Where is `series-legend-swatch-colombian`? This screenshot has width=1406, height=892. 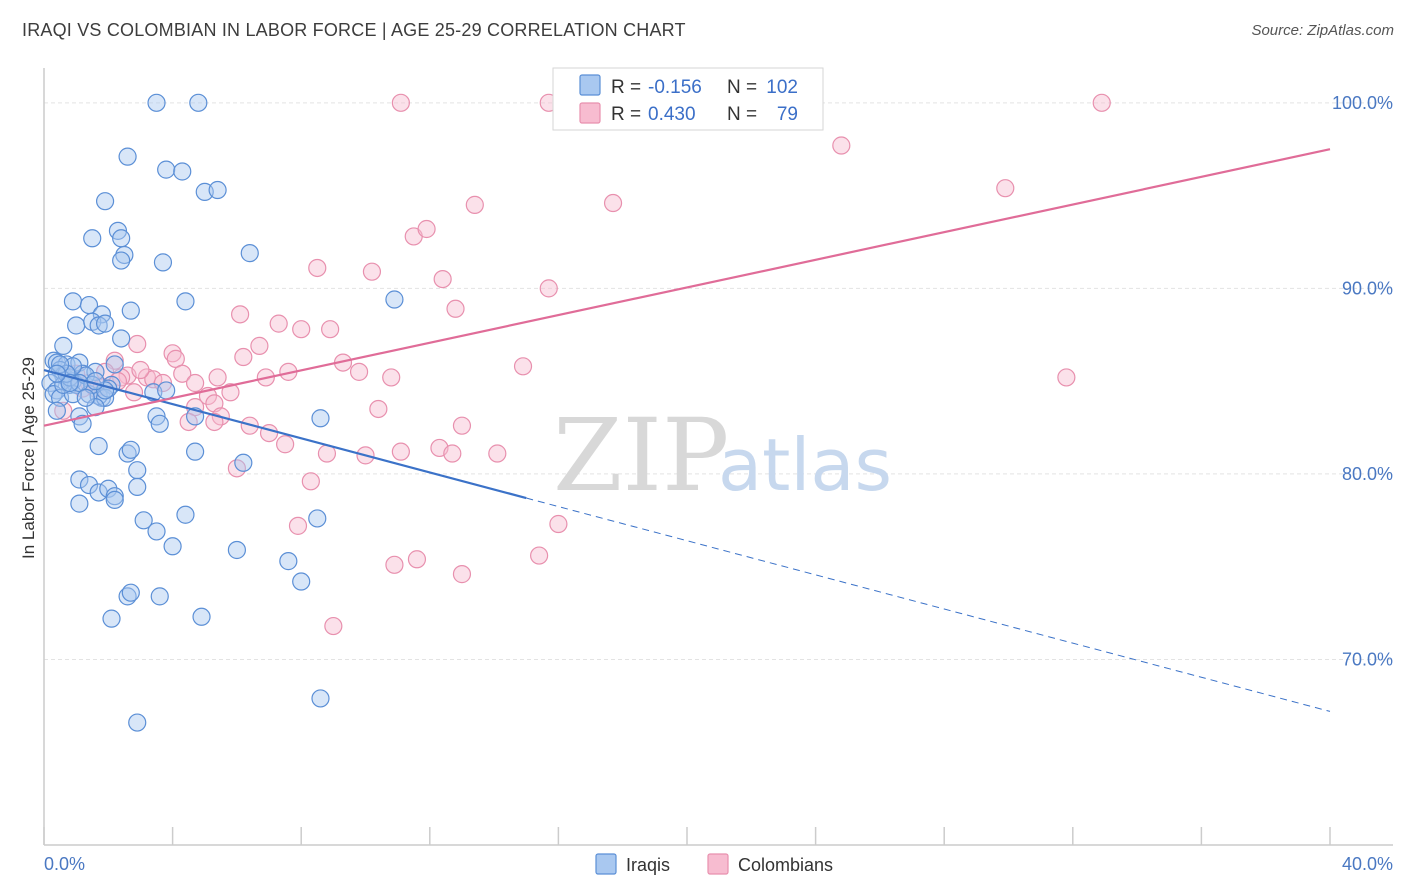 series-legend-swatch-colombian is located at coordinates (718, 864).